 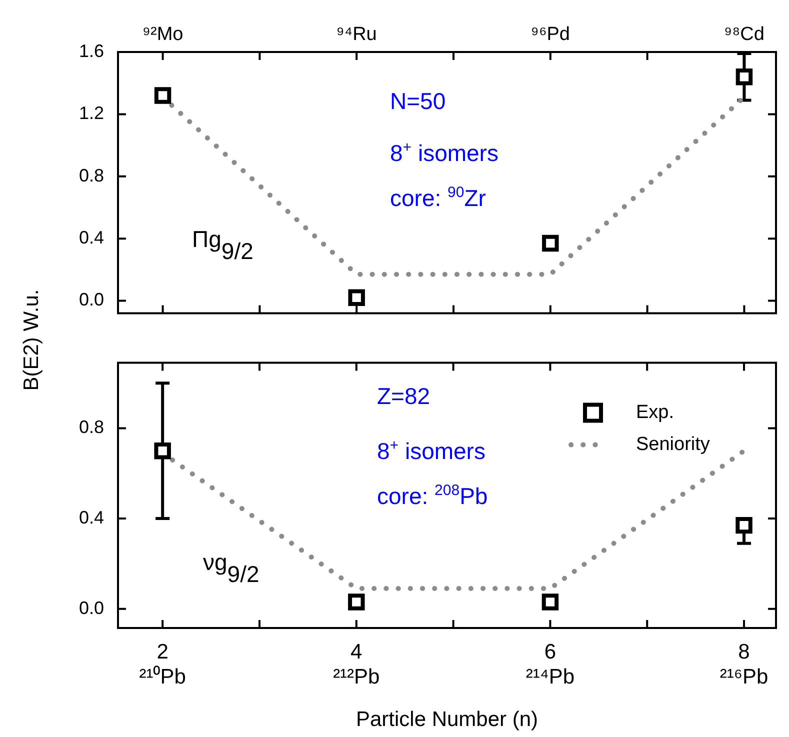 What do you see at coordinates (432, 495) in the screenshot?
I see `annotation: core: $^{208}$Pb` at bounding box center [432, 495].